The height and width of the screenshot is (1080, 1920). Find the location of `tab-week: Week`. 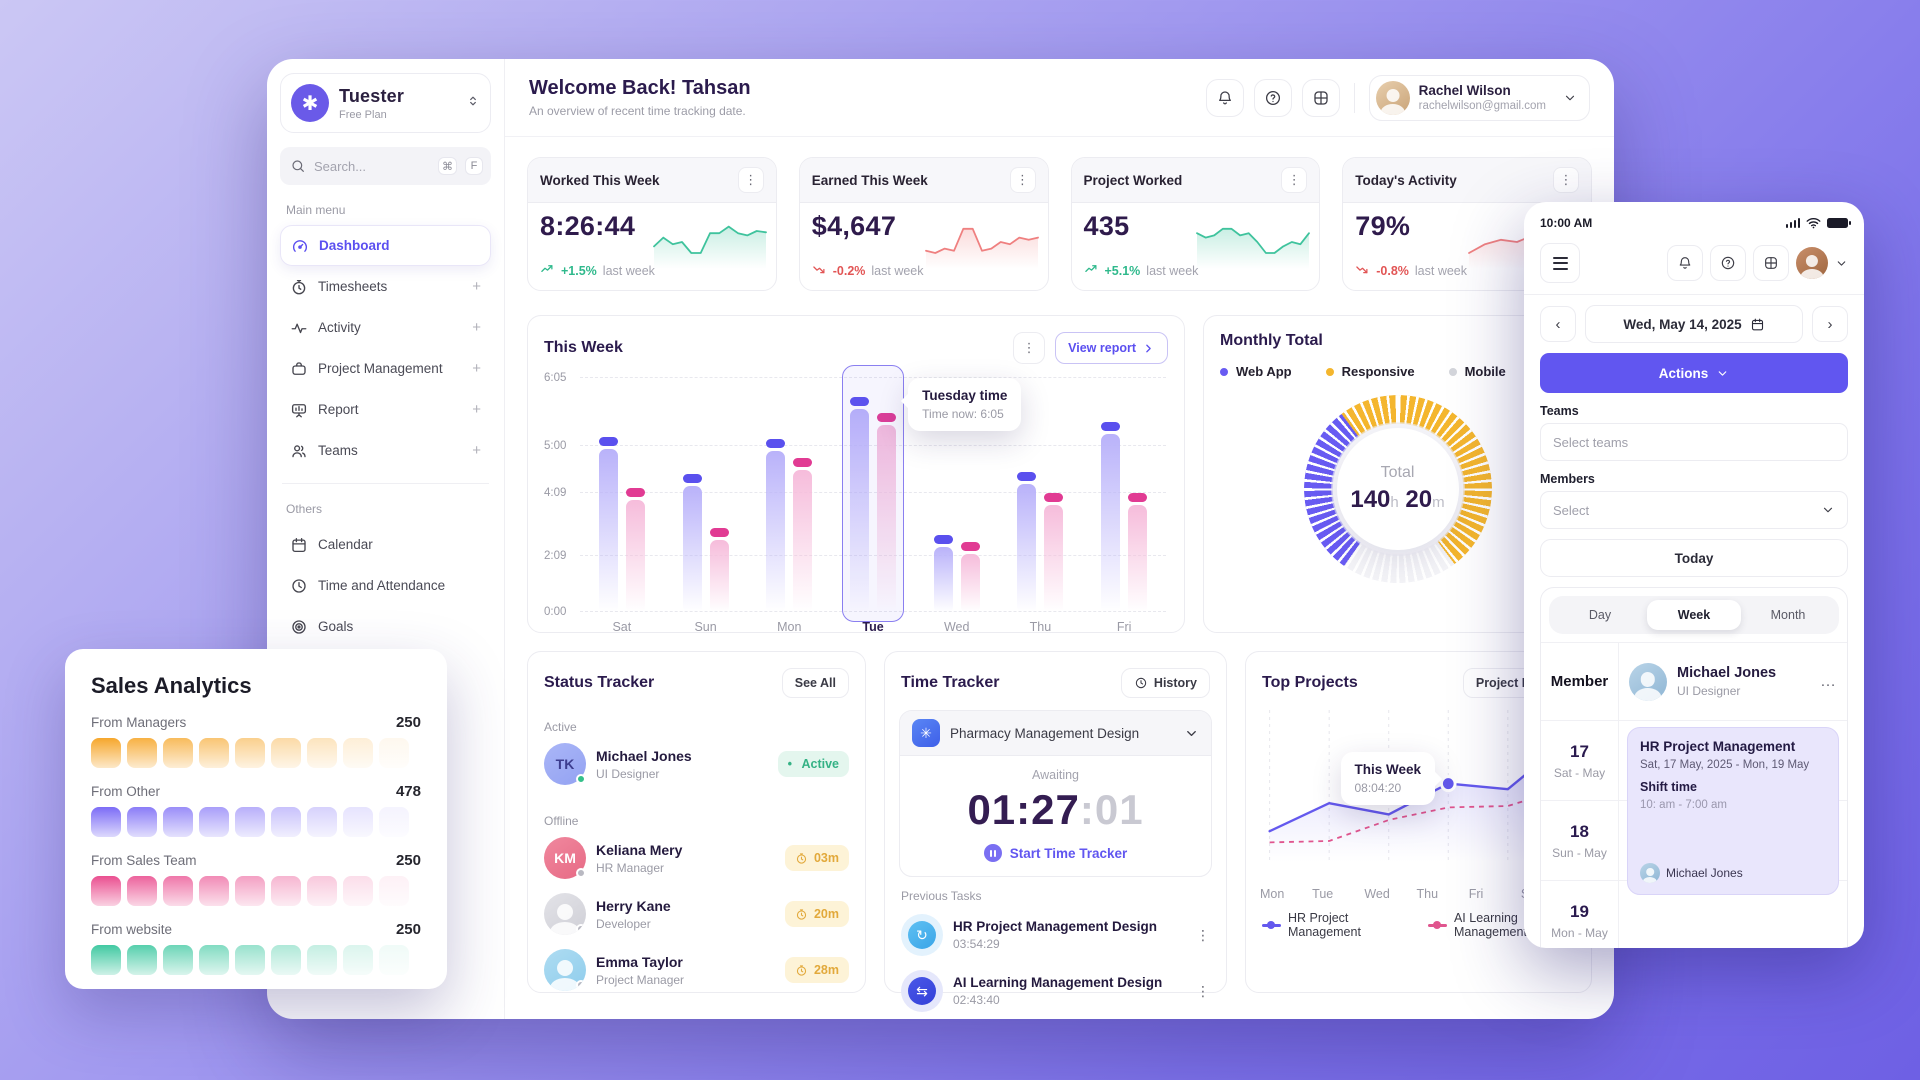

tab-week: Week is located at coordinates (1694, 615).